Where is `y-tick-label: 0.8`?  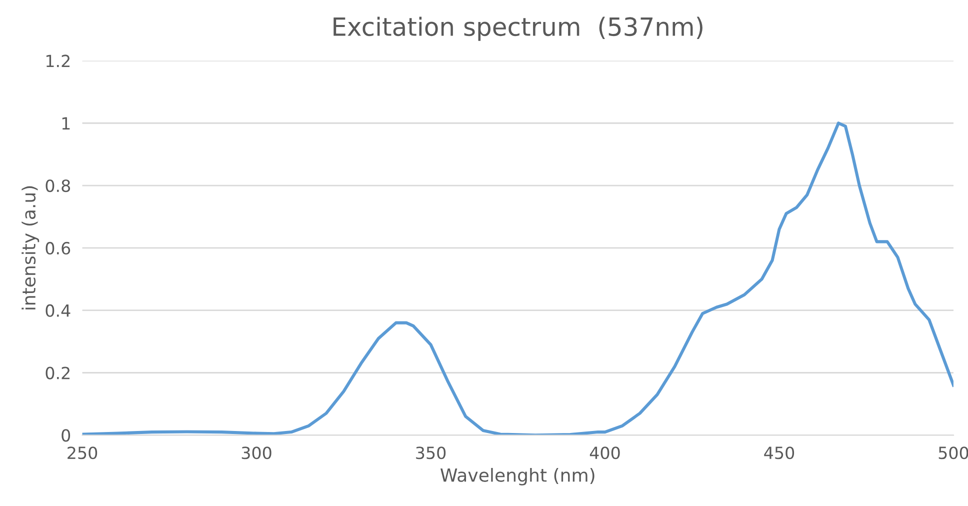
y-tick-label: 0.8 is located at coordinates (58, 185).